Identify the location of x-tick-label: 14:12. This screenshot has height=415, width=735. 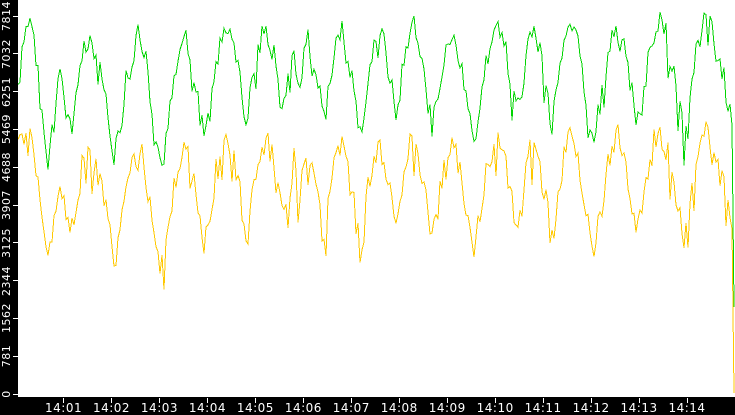
(591, 408).